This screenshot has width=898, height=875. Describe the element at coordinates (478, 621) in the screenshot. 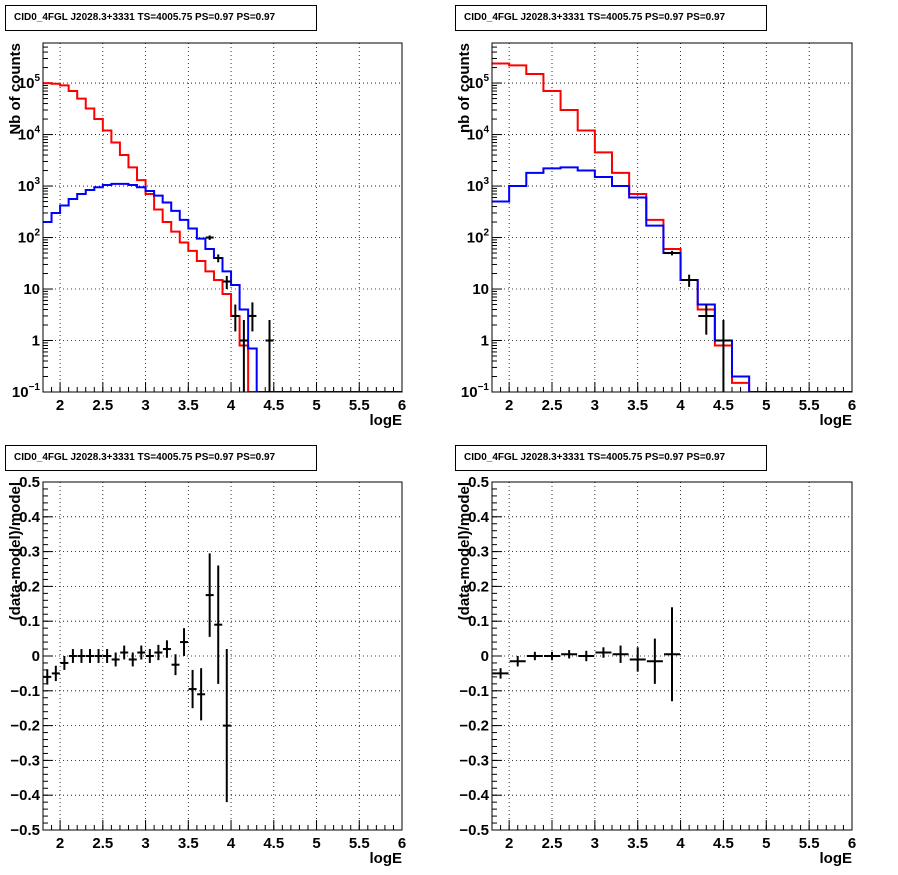

I see `y-tick-label: 0.1` at that location.